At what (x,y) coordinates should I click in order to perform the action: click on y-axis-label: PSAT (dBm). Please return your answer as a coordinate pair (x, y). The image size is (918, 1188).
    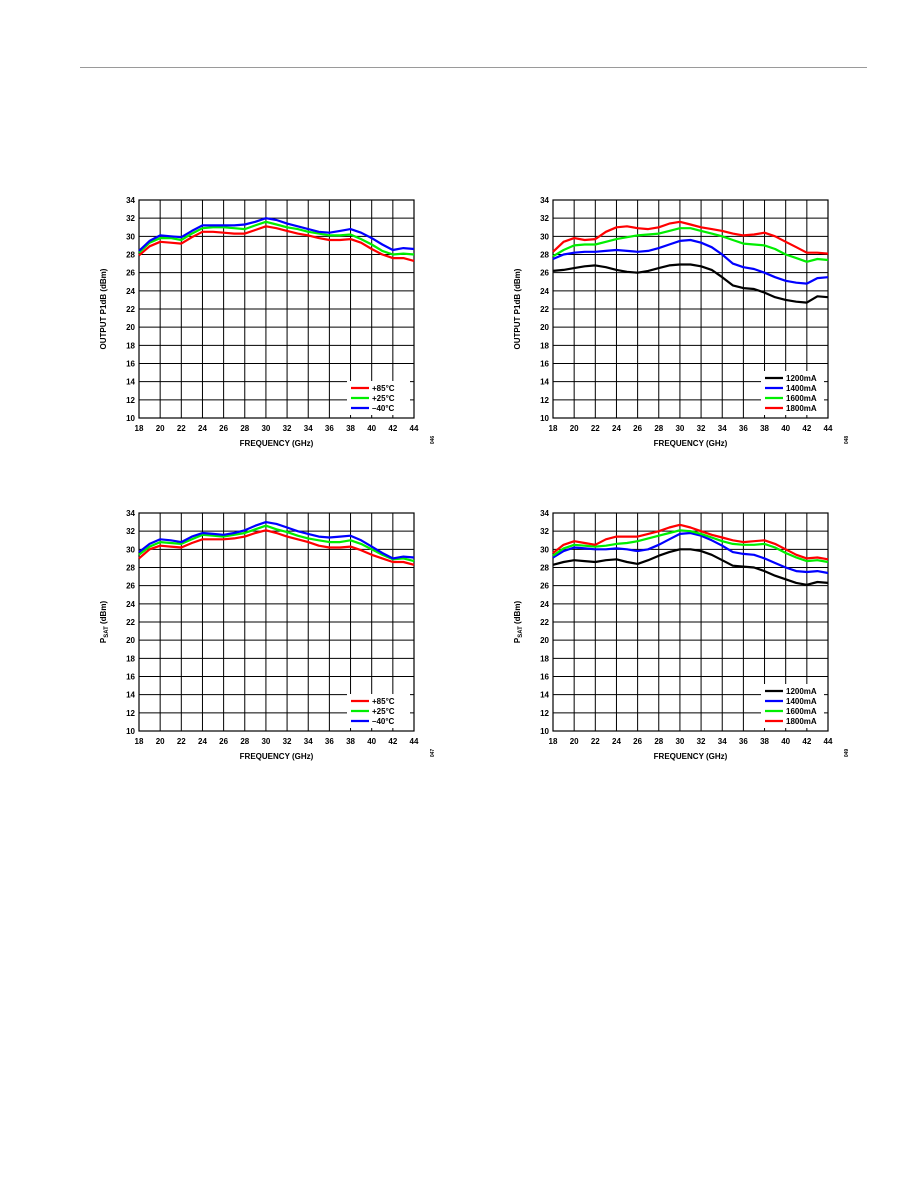
    Looking at the image, I should click on (518, 622).